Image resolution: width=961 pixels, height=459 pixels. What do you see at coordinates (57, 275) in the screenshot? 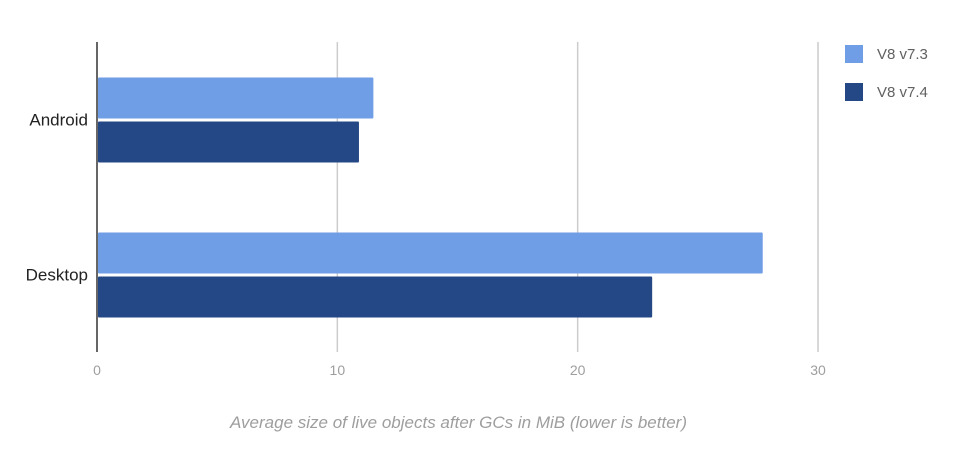
I see `category-label: Desktop` at bounding box center [57, 275].